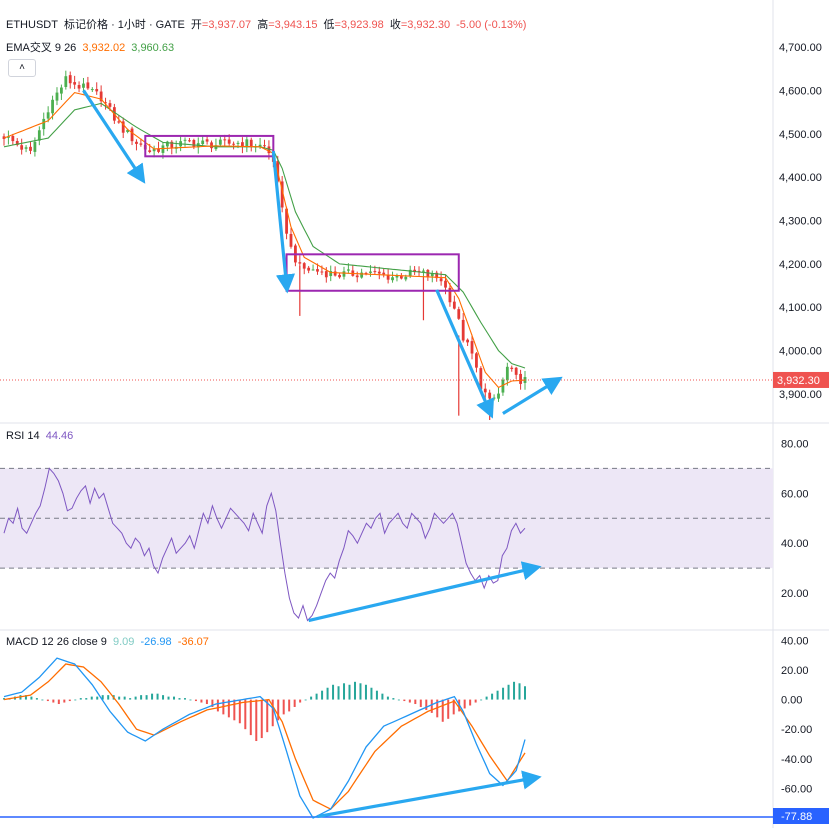 This screenshot has width=829, height=833. I want to click on ema-legend-label: EMA交叉 9 26, so click(41, 48).